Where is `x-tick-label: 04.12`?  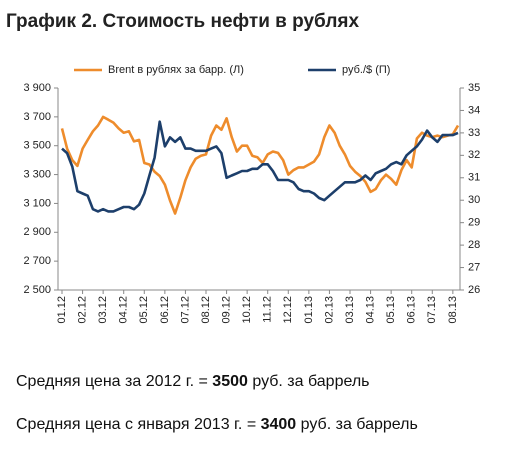 x-tick-label: 04.12 is located at coordinates (124, 310).